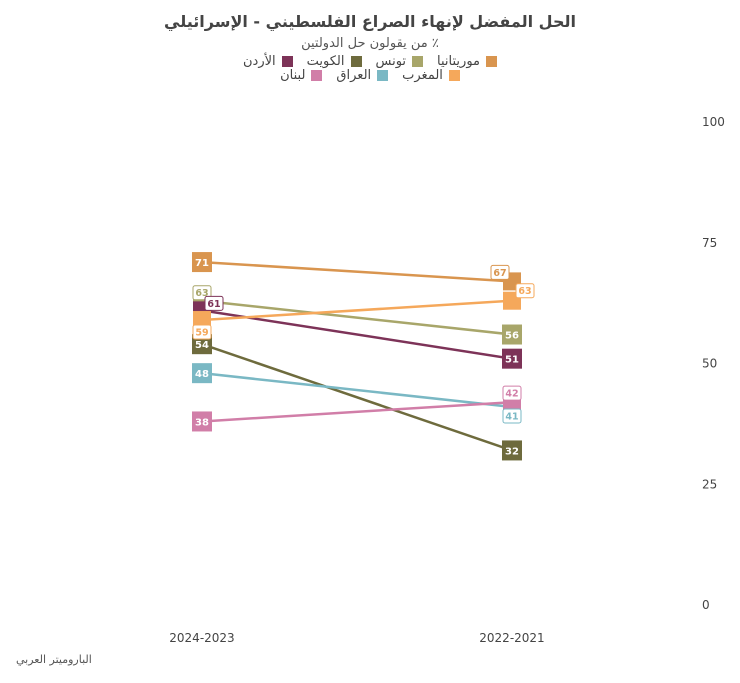  I want to click on legend-item-iraq: العراق, so click(362, 75).